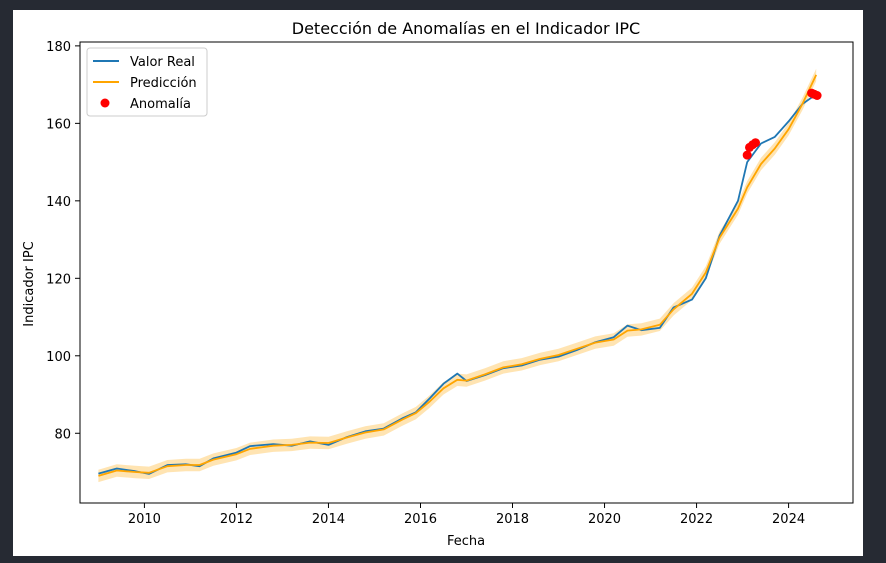 This screenshot has height=563, width=886. I want to click on legend-label-anomalia: Anomalía, so click(160, 104).